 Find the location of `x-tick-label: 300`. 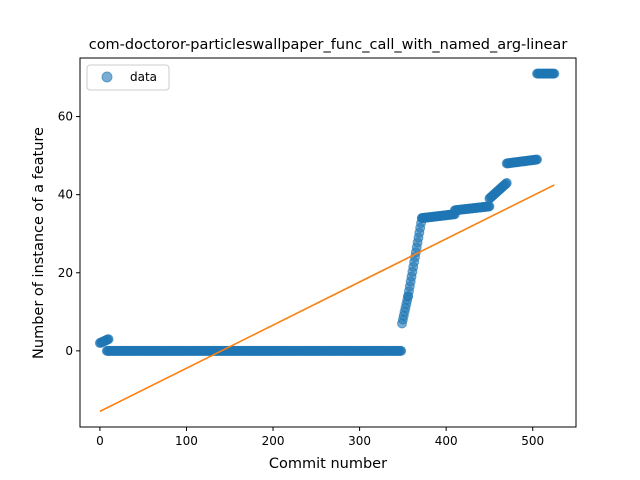

x-tick-label: 300 is located at coordinates (359, 441).